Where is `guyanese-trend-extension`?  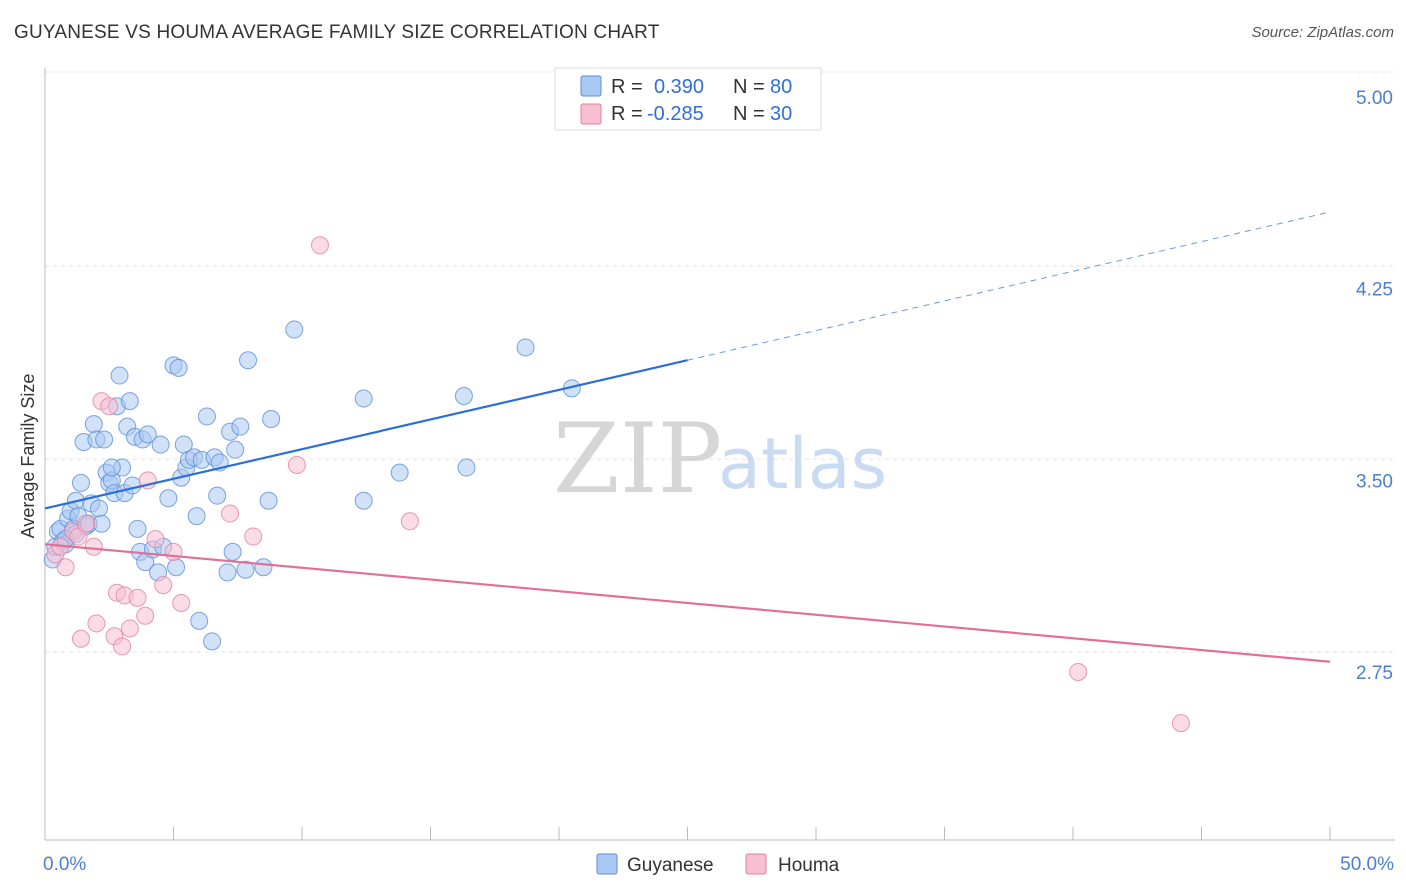
guyanese-trend-extension is located at coordinates (1009, 286).